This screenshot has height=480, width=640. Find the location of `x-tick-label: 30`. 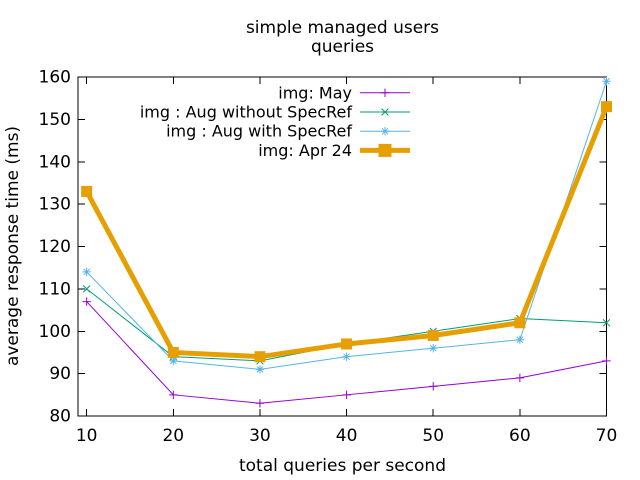

x-tick-label: 30 is located at coordinates (260, 436).